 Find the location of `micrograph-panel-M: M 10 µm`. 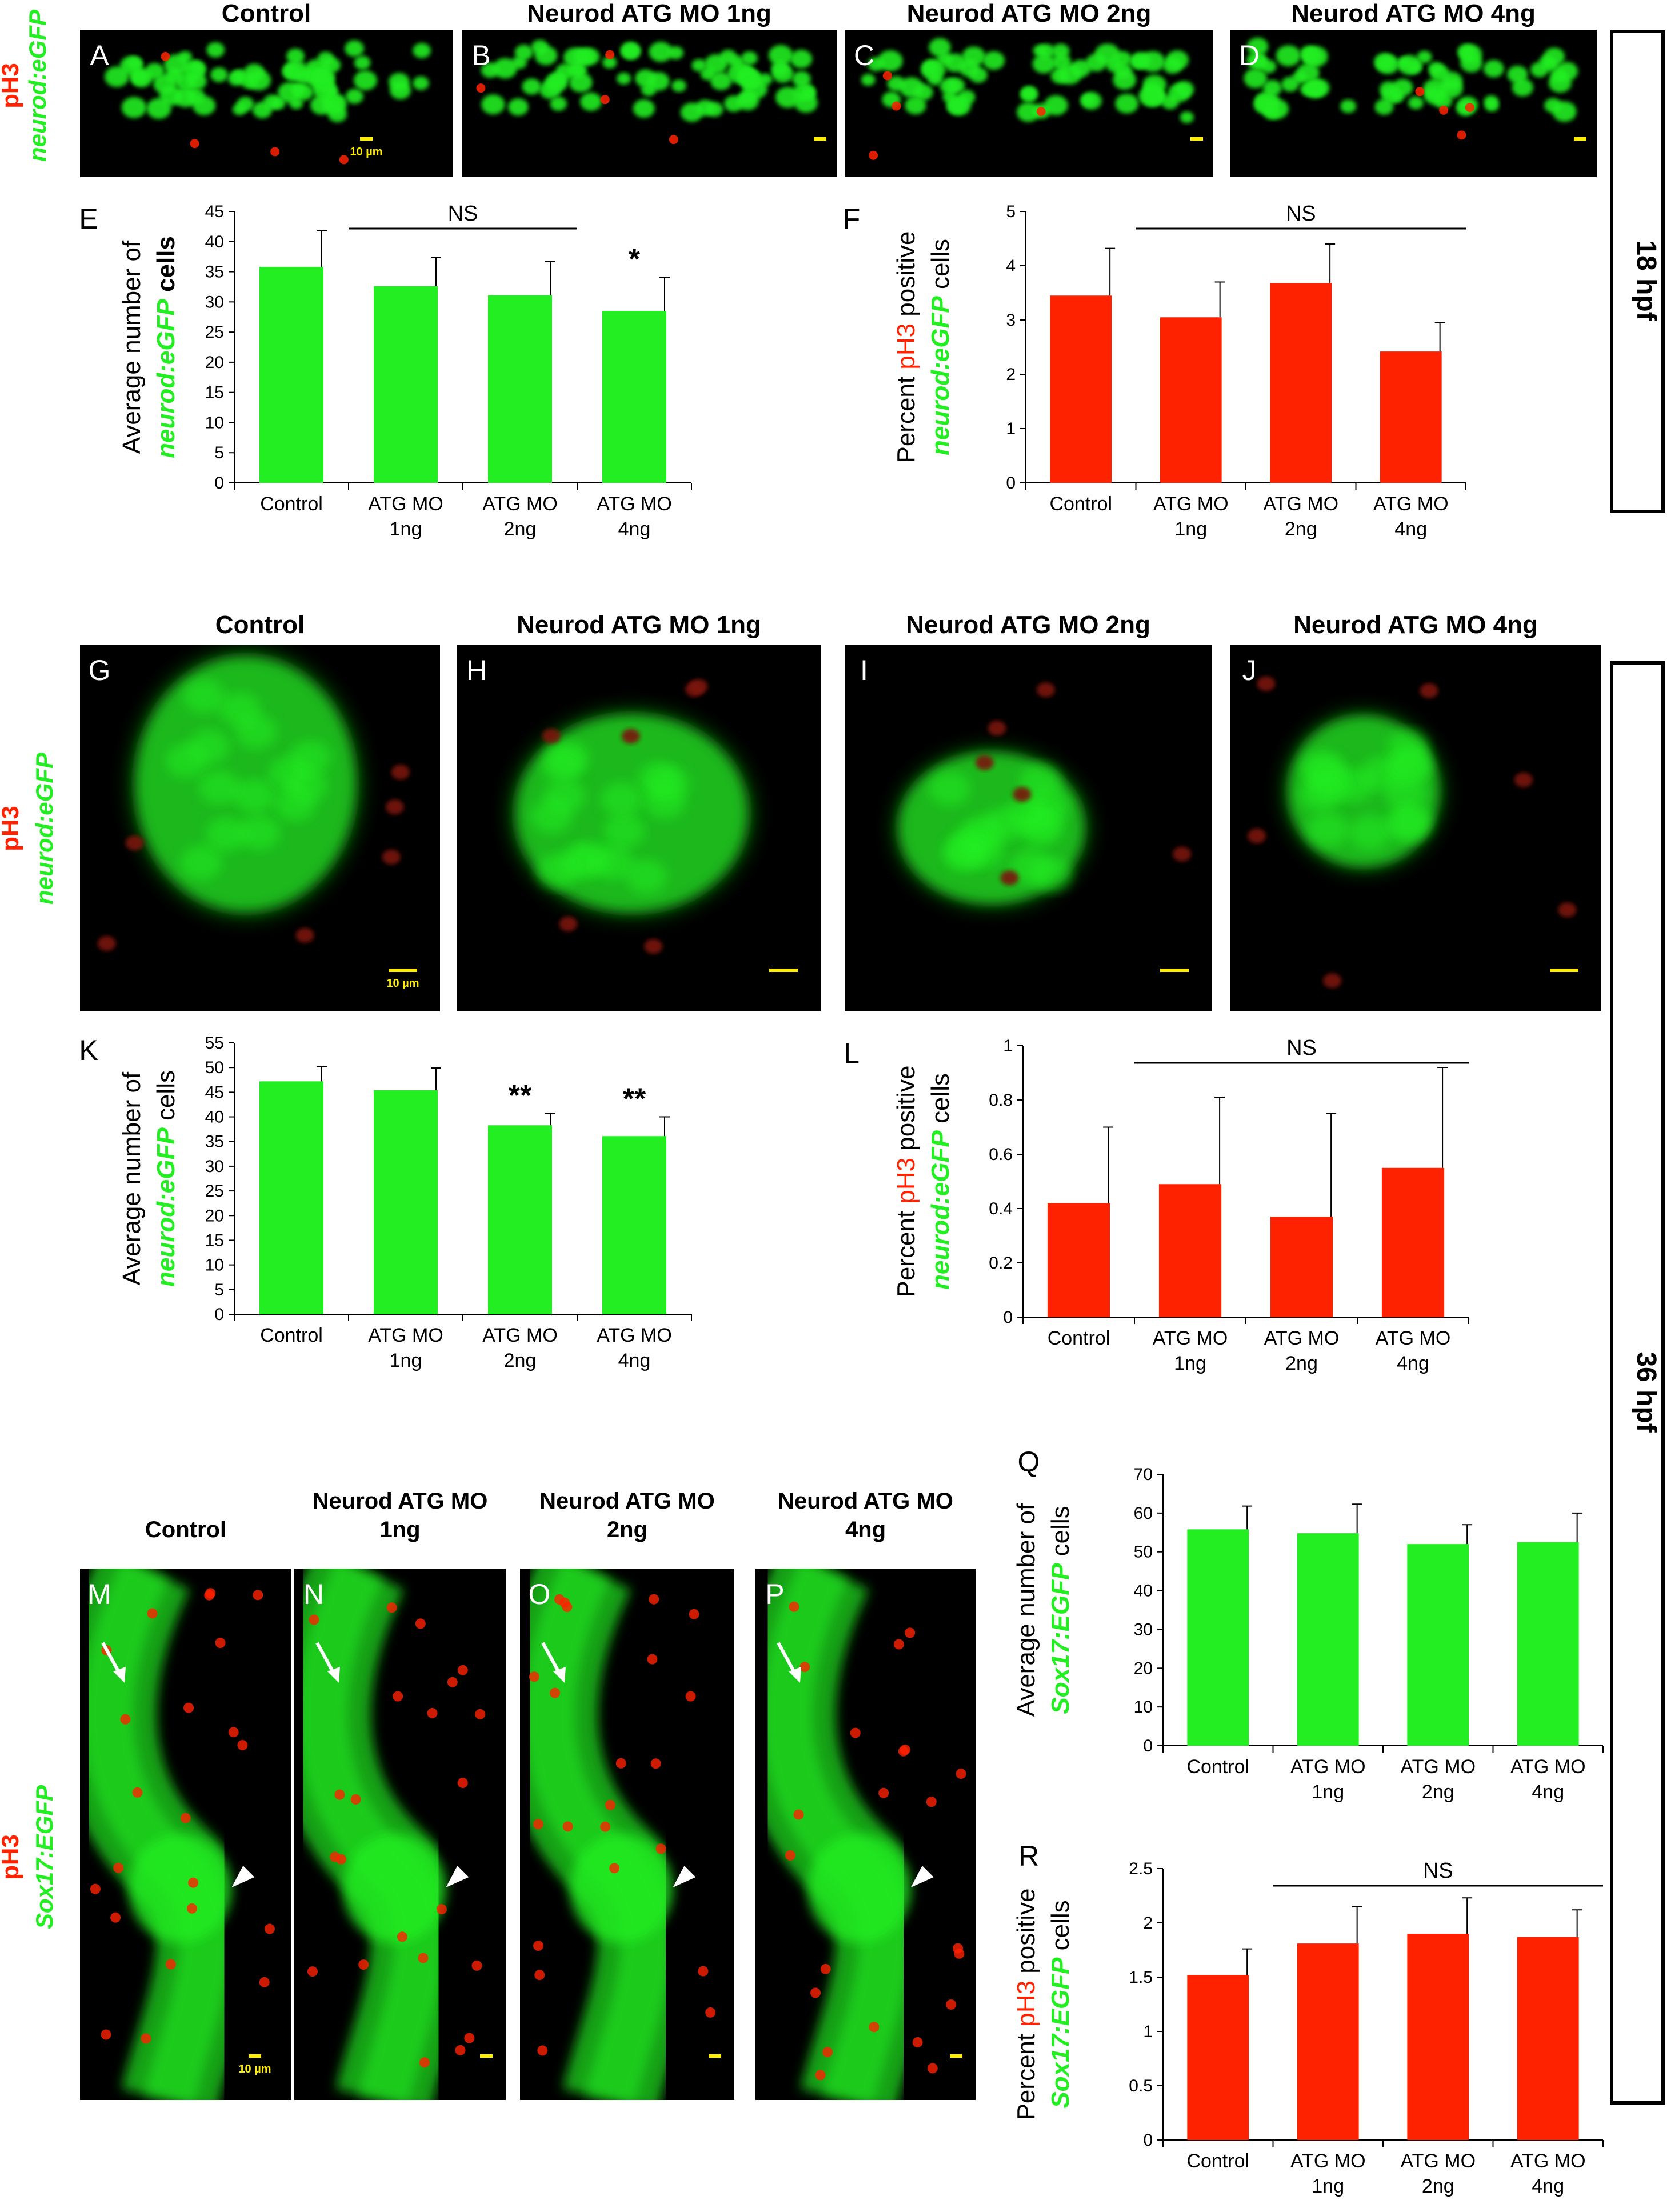

micrograph-panel-M: M 10 µm is located at coordinates (185, 1834).